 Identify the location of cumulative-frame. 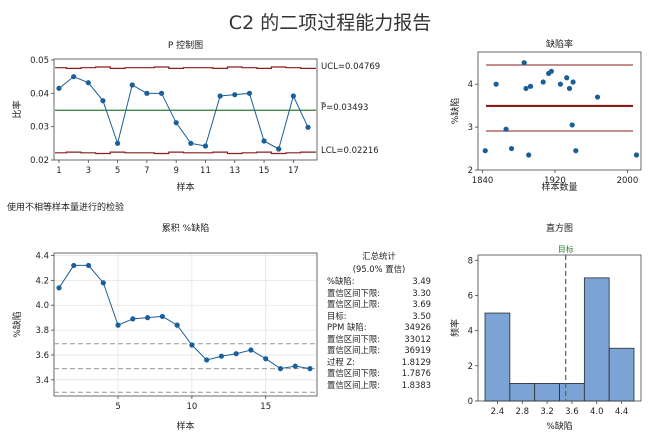
(185, 324).